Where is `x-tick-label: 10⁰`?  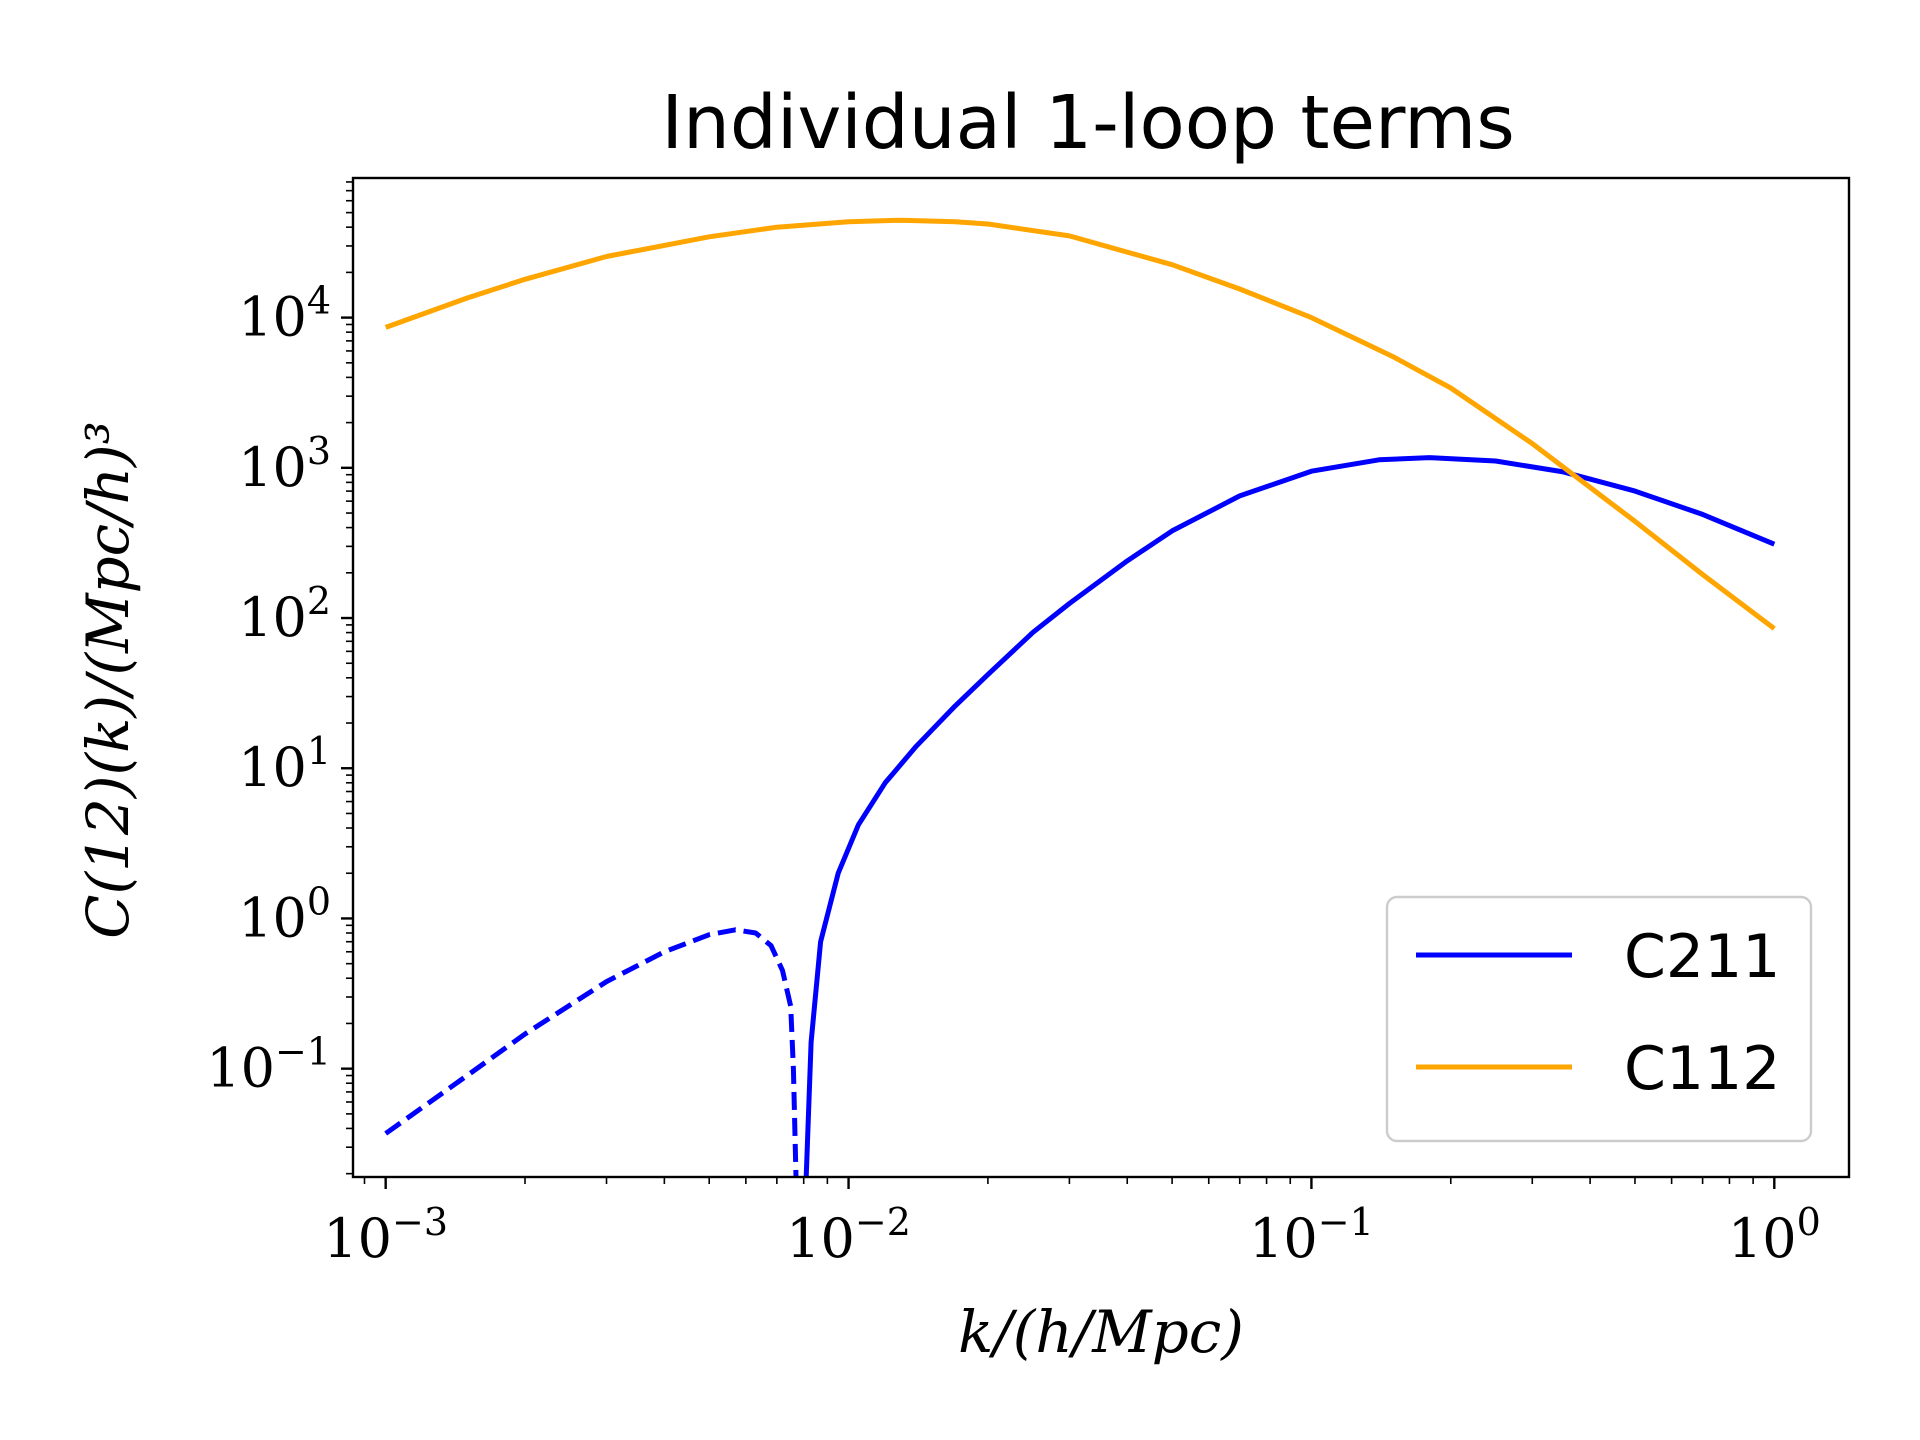
x-tick-label: 10⁰ is located at coordinates (1774, 1235).